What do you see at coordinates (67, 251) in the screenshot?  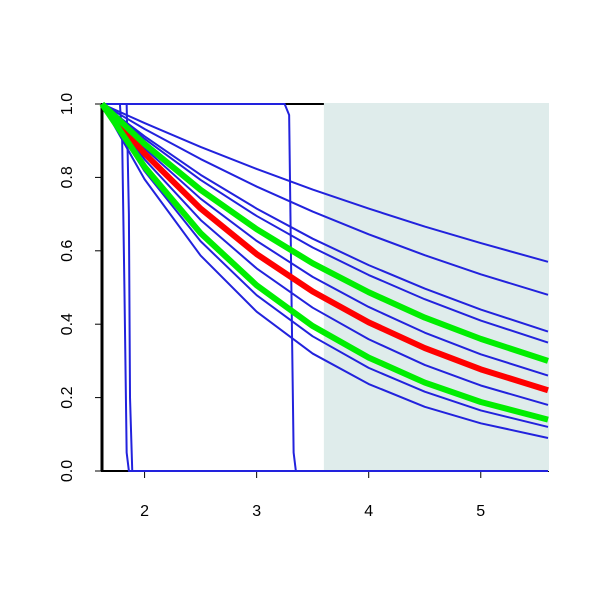 I see `y-tick-label: 0.6` at bounding box center [67, 251].